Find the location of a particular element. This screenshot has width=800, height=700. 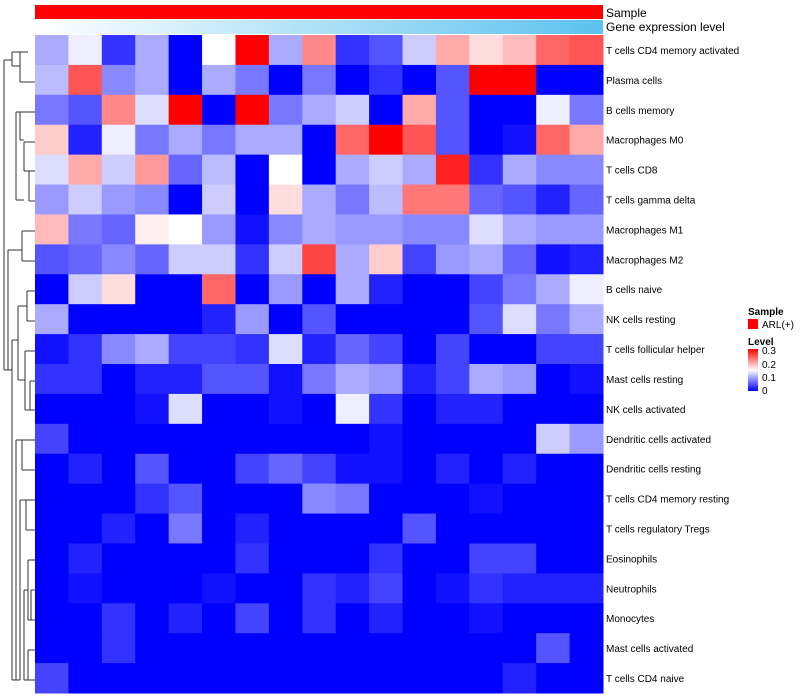

row-label: T cells follicular helper is located at coordinates (655, 350).